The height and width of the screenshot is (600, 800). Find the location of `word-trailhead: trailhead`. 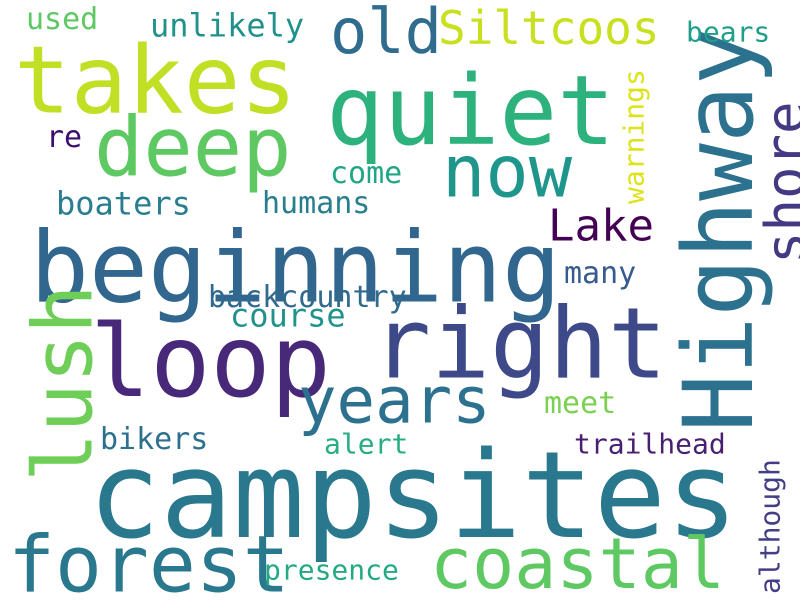

word-trailhead: trailhead is located at coordinates (650, 444).